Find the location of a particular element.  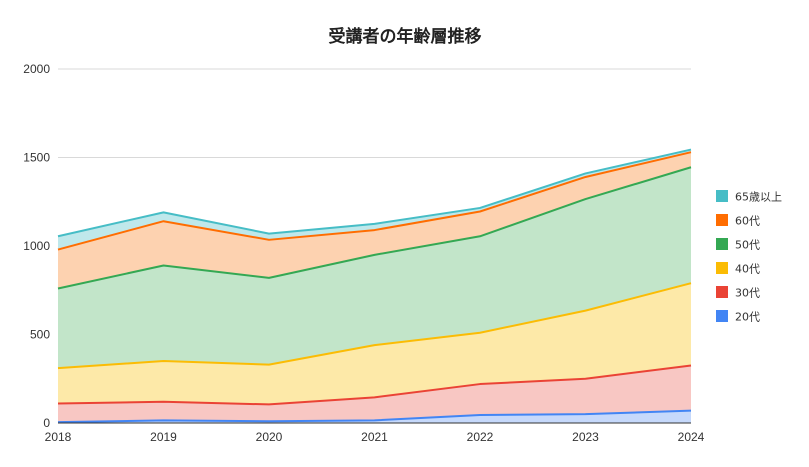

y-tick-label: 2000 is located at coordinates (36, 69).